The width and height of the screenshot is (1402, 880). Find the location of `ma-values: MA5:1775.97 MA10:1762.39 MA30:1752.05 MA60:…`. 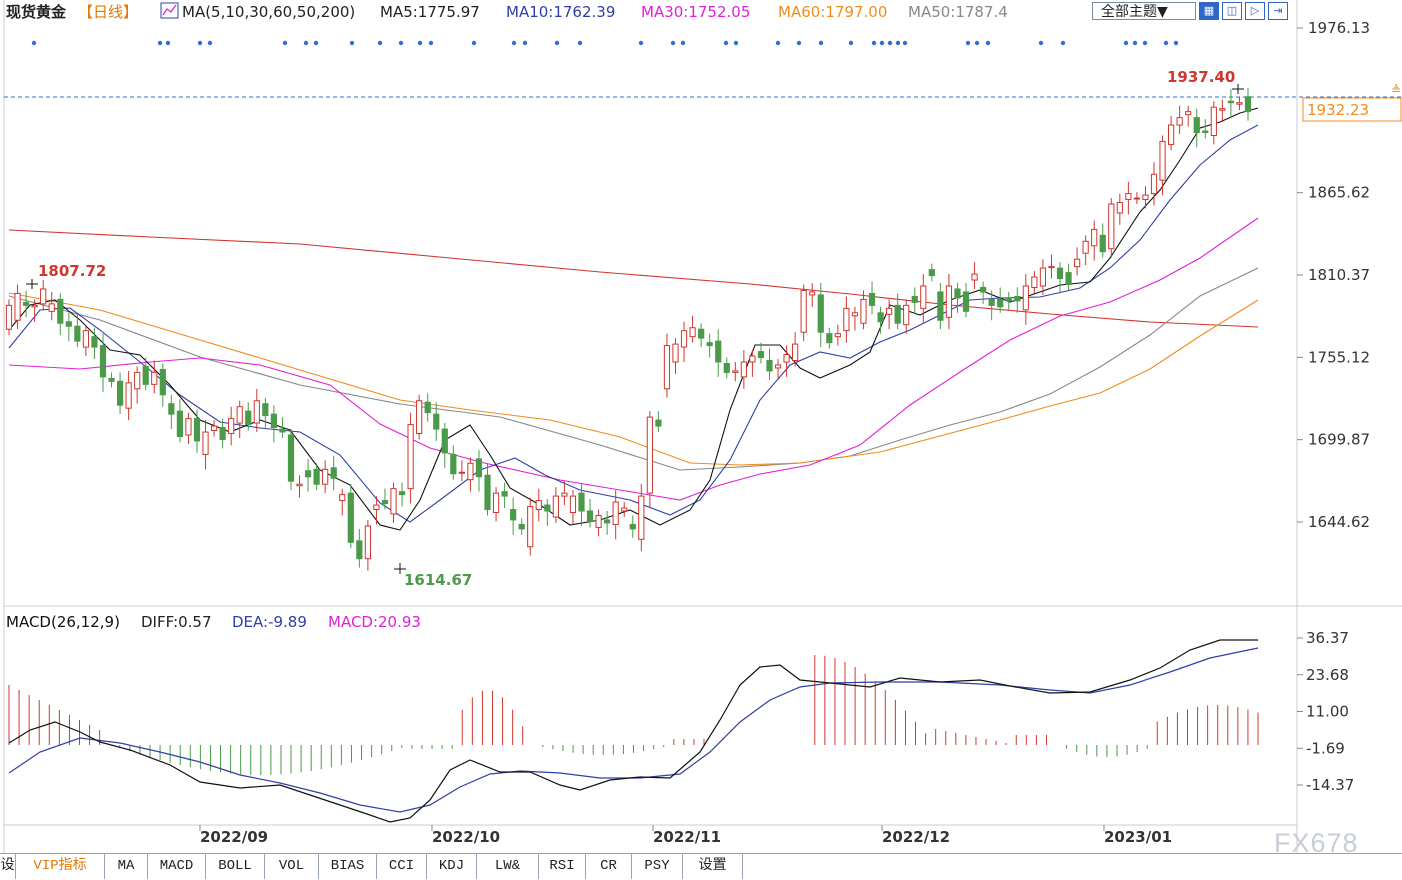

ma-values: MA5:1775.97 MA10:1762.39 MA30:1752.05 MA60:… is located at coordinates (694, 12).